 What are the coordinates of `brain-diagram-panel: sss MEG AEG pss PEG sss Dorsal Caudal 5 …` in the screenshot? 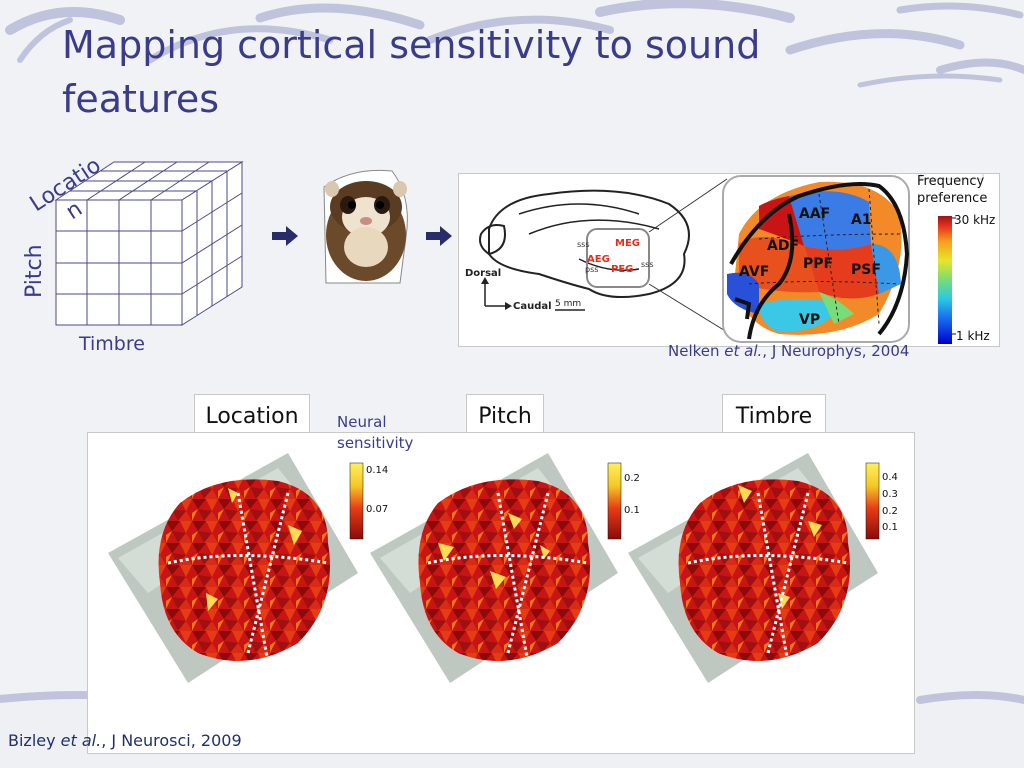 It's located at (729, 260).